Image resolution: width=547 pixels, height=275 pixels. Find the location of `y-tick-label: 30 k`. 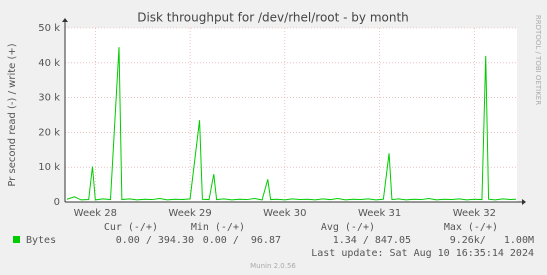

y-tick-label: 30 k is located at coordinates (49, 98).